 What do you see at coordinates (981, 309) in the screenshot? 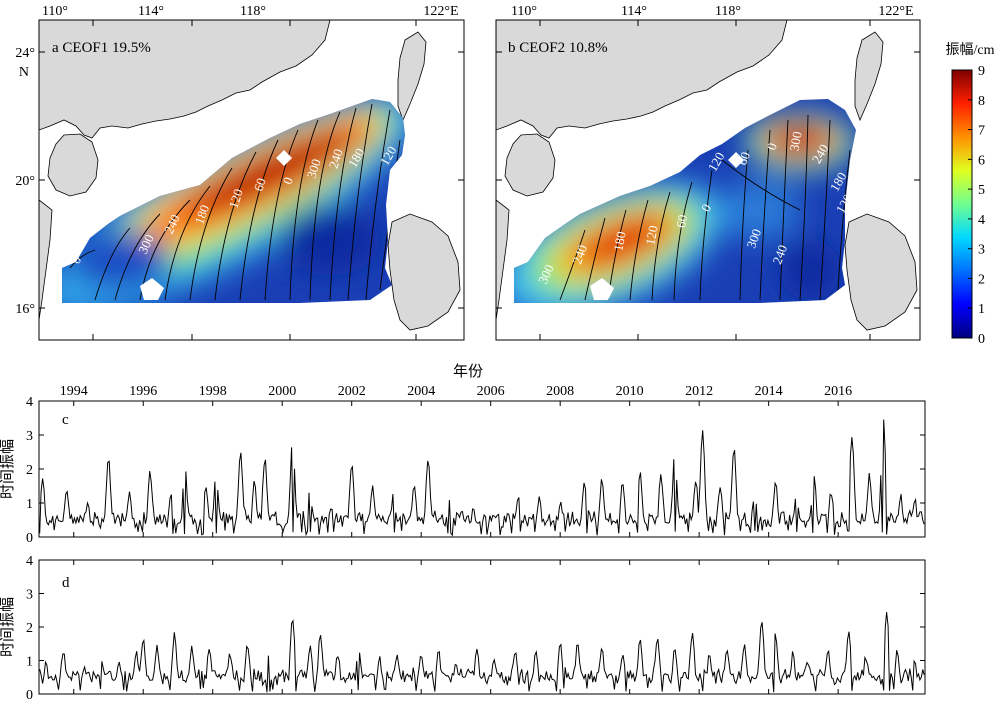
I see `colorbar-tick-label: 1` at bounding box center [981, 309].